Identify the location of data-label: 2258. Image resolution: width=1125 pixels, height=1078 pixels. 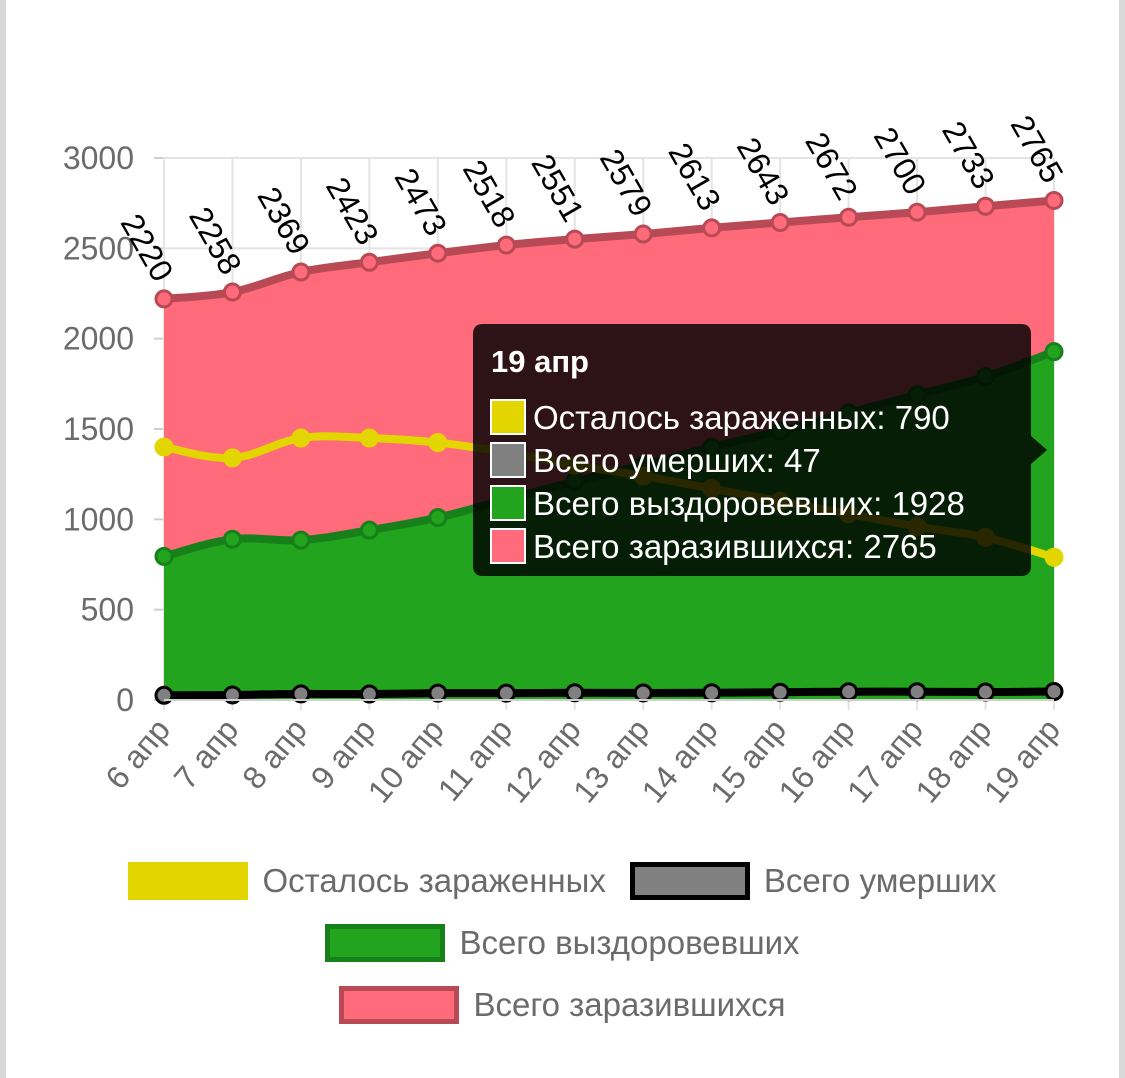
(215, 241).